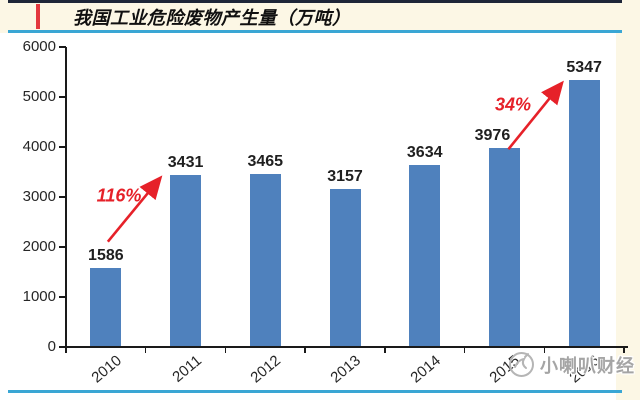  What do you see at coordinates (39, 96) in the screenshot?
I see `y-axis-label: 5000` at bounding box center [39, 96].